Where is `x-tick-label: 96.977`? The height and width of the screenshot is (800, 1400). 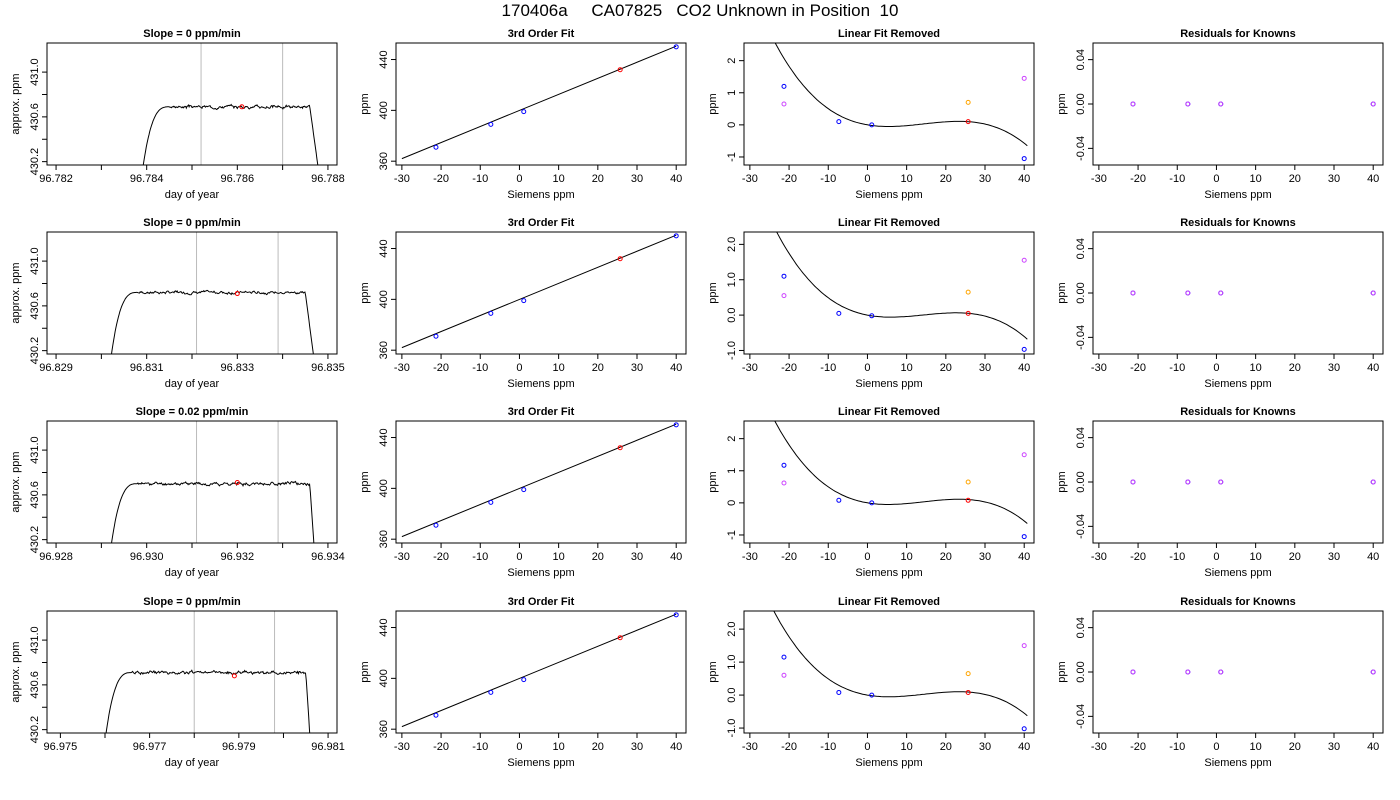
x-tick-label: 96.977 is located at coordinates (150, 747).